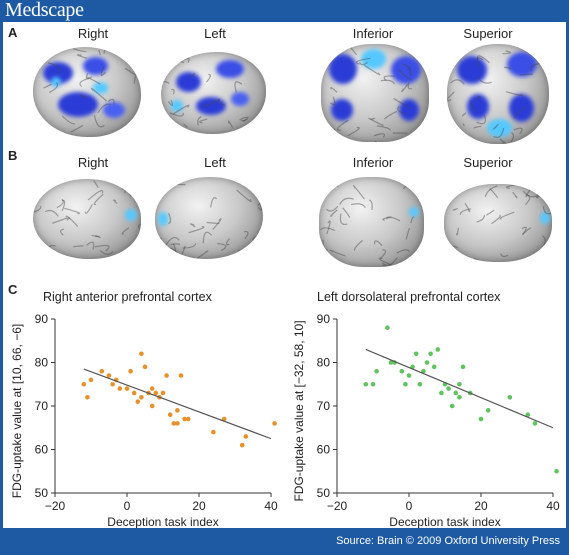 Image resolution: width=569 pixels, height=555 pixels. What do you see at coordinates (337, 506) in the screenshot?
I see `chart2-x-tick-label: −20` at bounding box center [337, 506].